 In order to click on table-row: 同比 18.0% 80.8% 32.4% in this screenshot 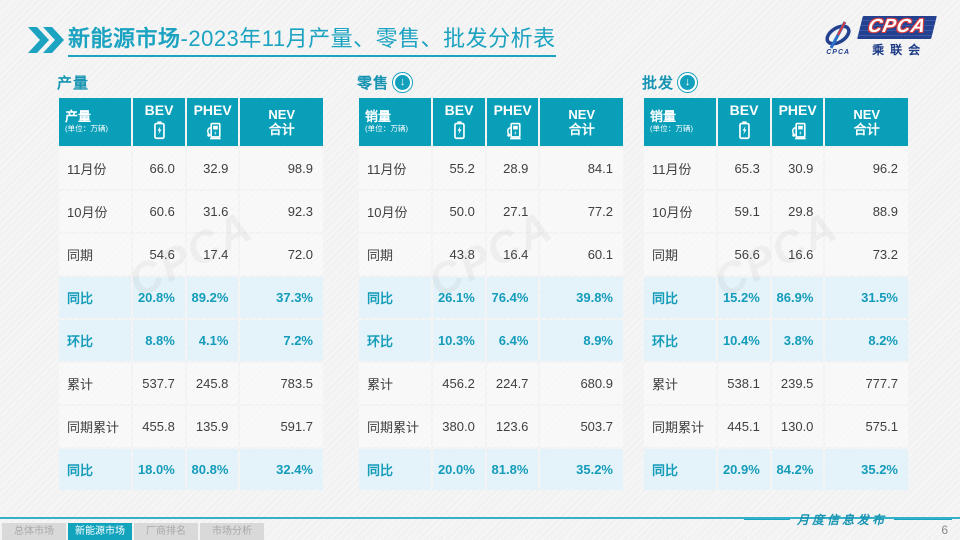, I will do `click(191, 469)`.